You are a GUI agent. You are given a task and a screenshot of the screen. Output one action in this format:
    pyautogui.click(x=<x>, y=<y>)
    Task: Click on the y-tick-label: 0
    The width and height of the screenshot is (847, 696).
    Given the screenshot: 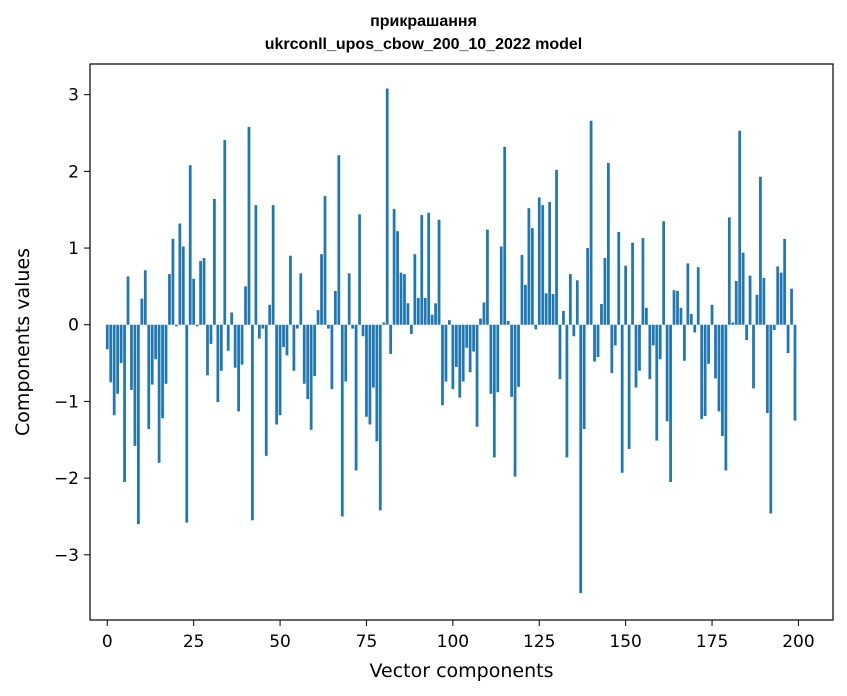 What is the action you would take?
    pyautogui.click(x=73, y=326)
    